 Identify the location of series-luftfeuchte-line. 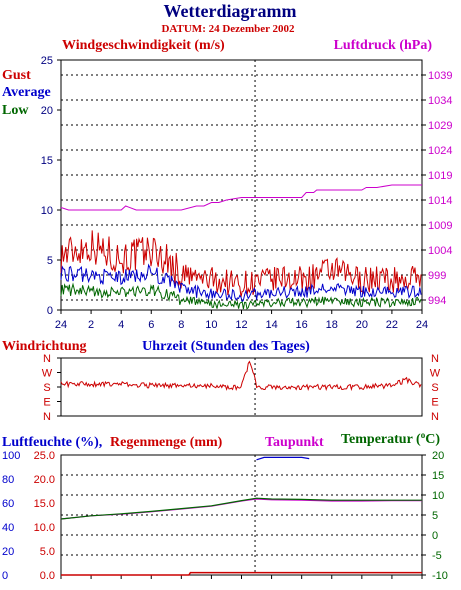
(283, 458).